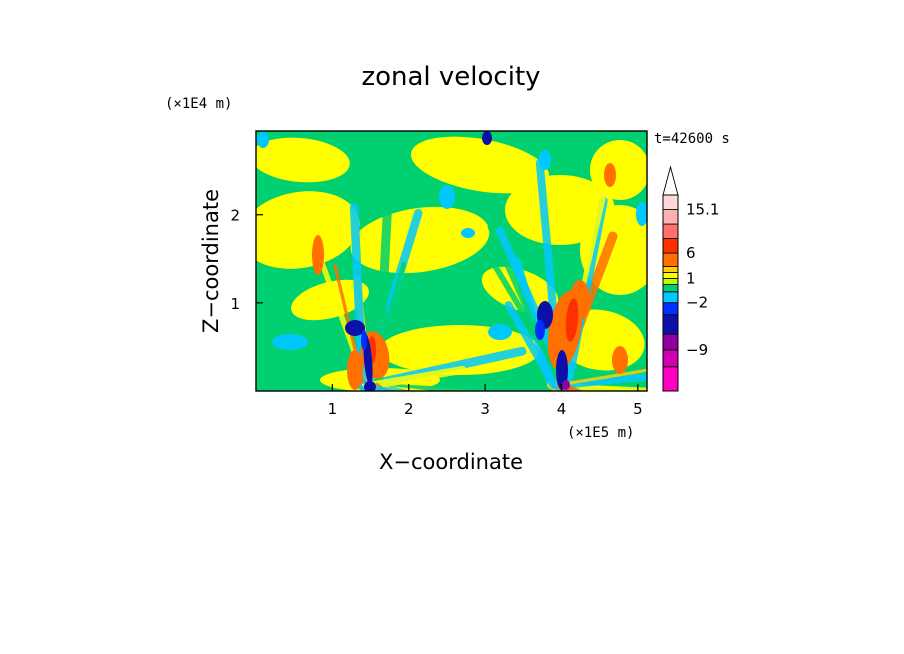 The height and width of the screenshot is (654, 904). I want to click on x-axis: 1 2 3 4 5, so click(485, 401).